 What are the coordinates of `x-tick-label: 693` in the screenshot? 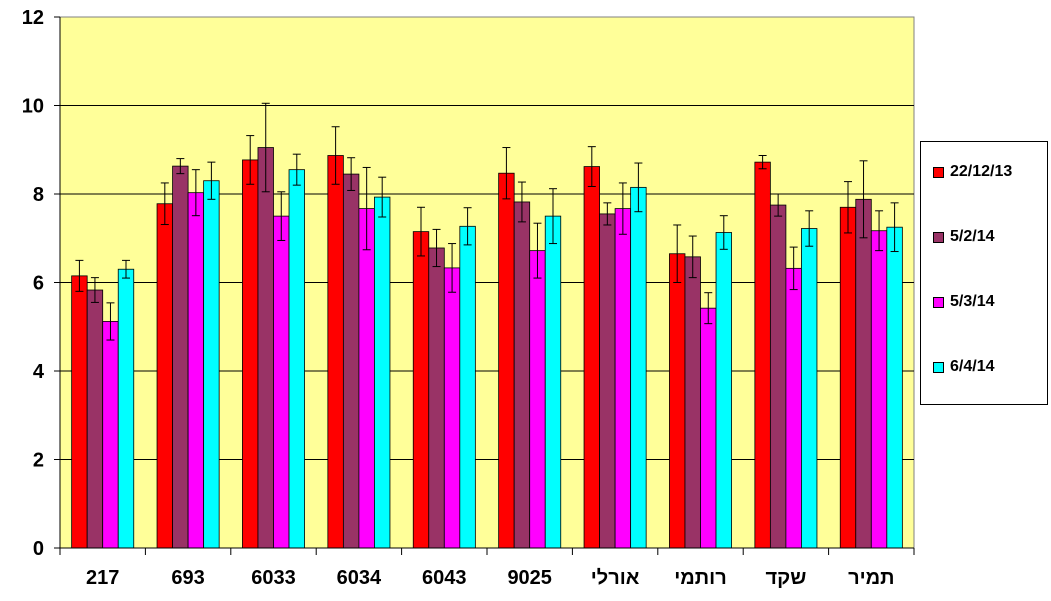 It's located at (187, 578).